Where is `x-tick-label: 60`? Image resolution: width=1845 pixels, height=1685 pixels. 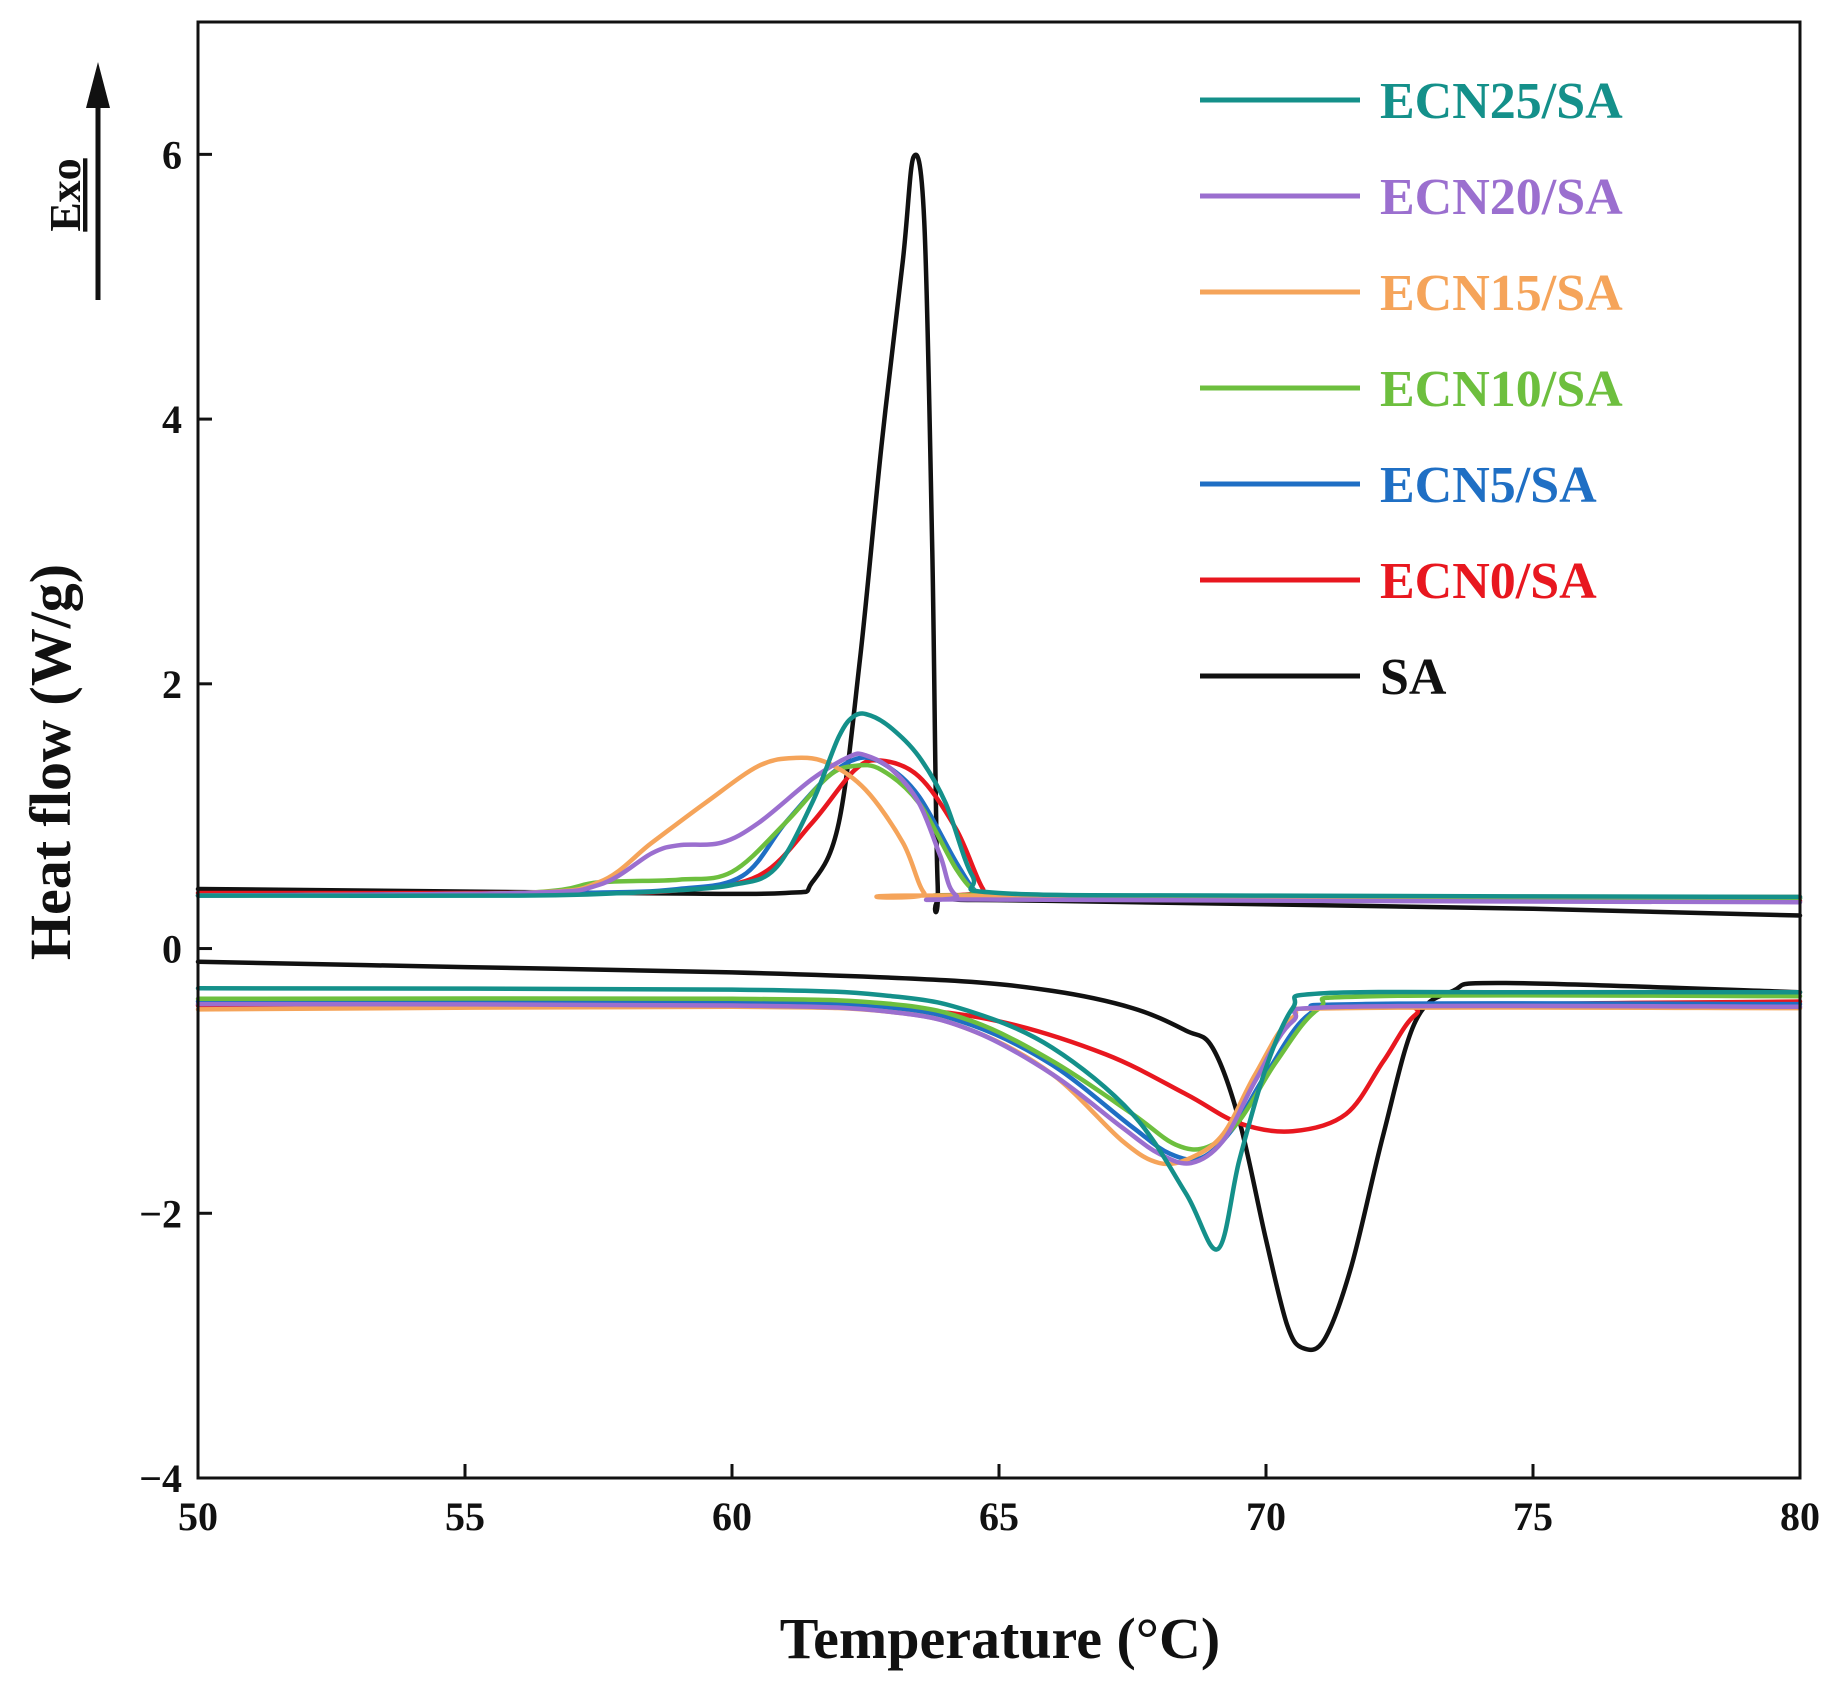
x-tick-label: 60 is located at coordinates (732, 1516).